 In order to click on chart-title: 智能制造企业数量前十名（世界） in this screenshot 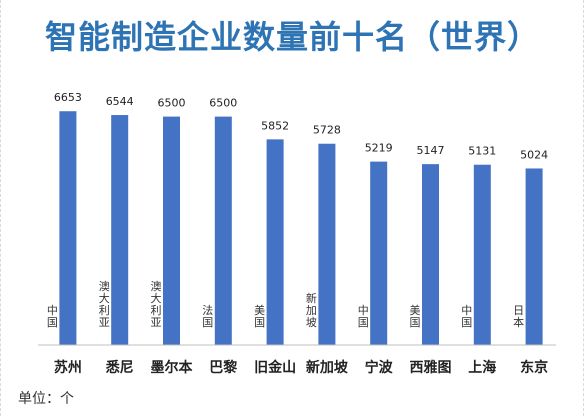, I will do `click(292, 37)`.